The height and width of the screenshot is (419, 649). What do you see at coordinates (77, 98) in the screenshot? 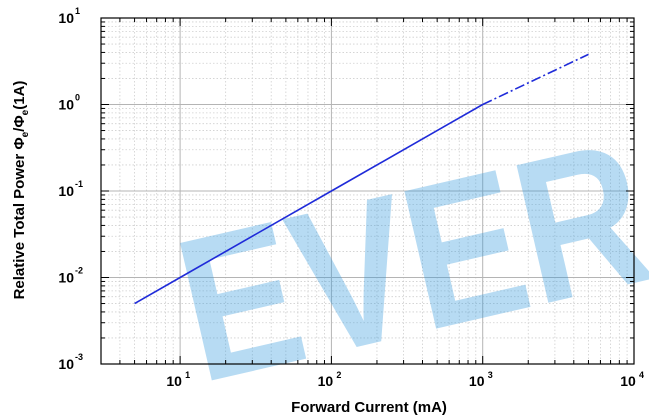
I see `y-tick-exponent: 0` at bounding box center [77, 98].